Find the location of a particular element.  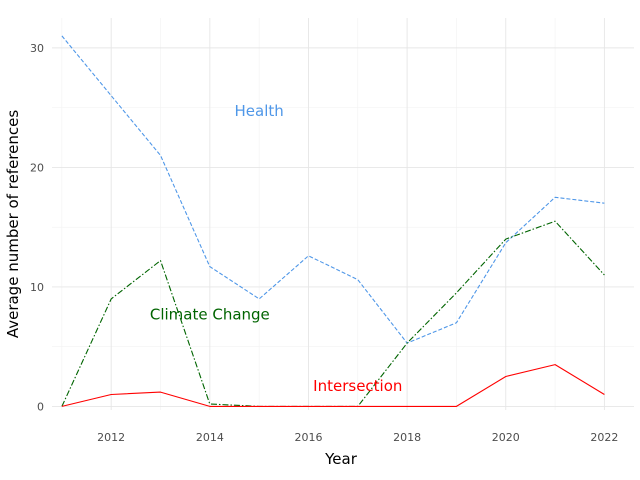

x-tick-label: 2016 is located at coordinates (308, 437).